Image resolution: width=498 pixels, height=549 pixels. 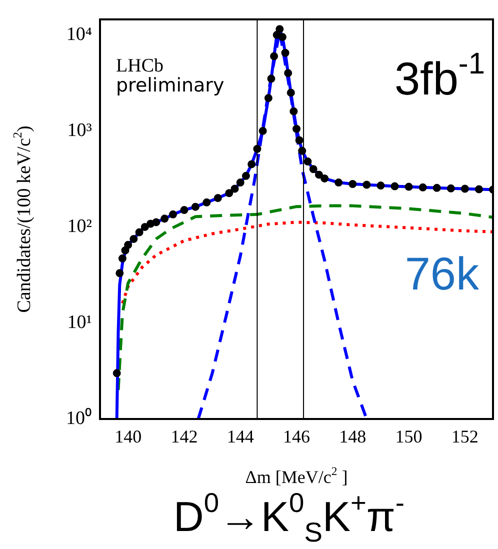 I want to click on line-series, so click(x=306, y=262).